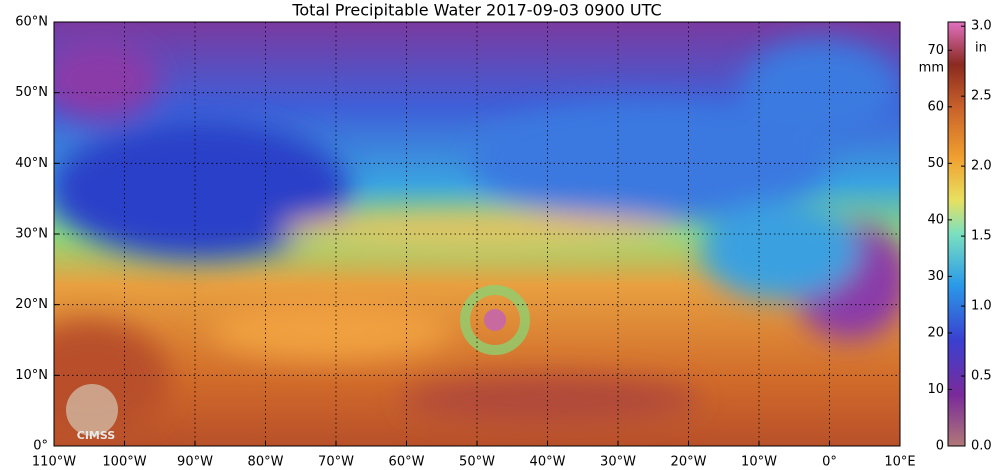 This screenshot has width=1000, height=470. I want to click on mm-tick-label: 50, so click(935, 163).